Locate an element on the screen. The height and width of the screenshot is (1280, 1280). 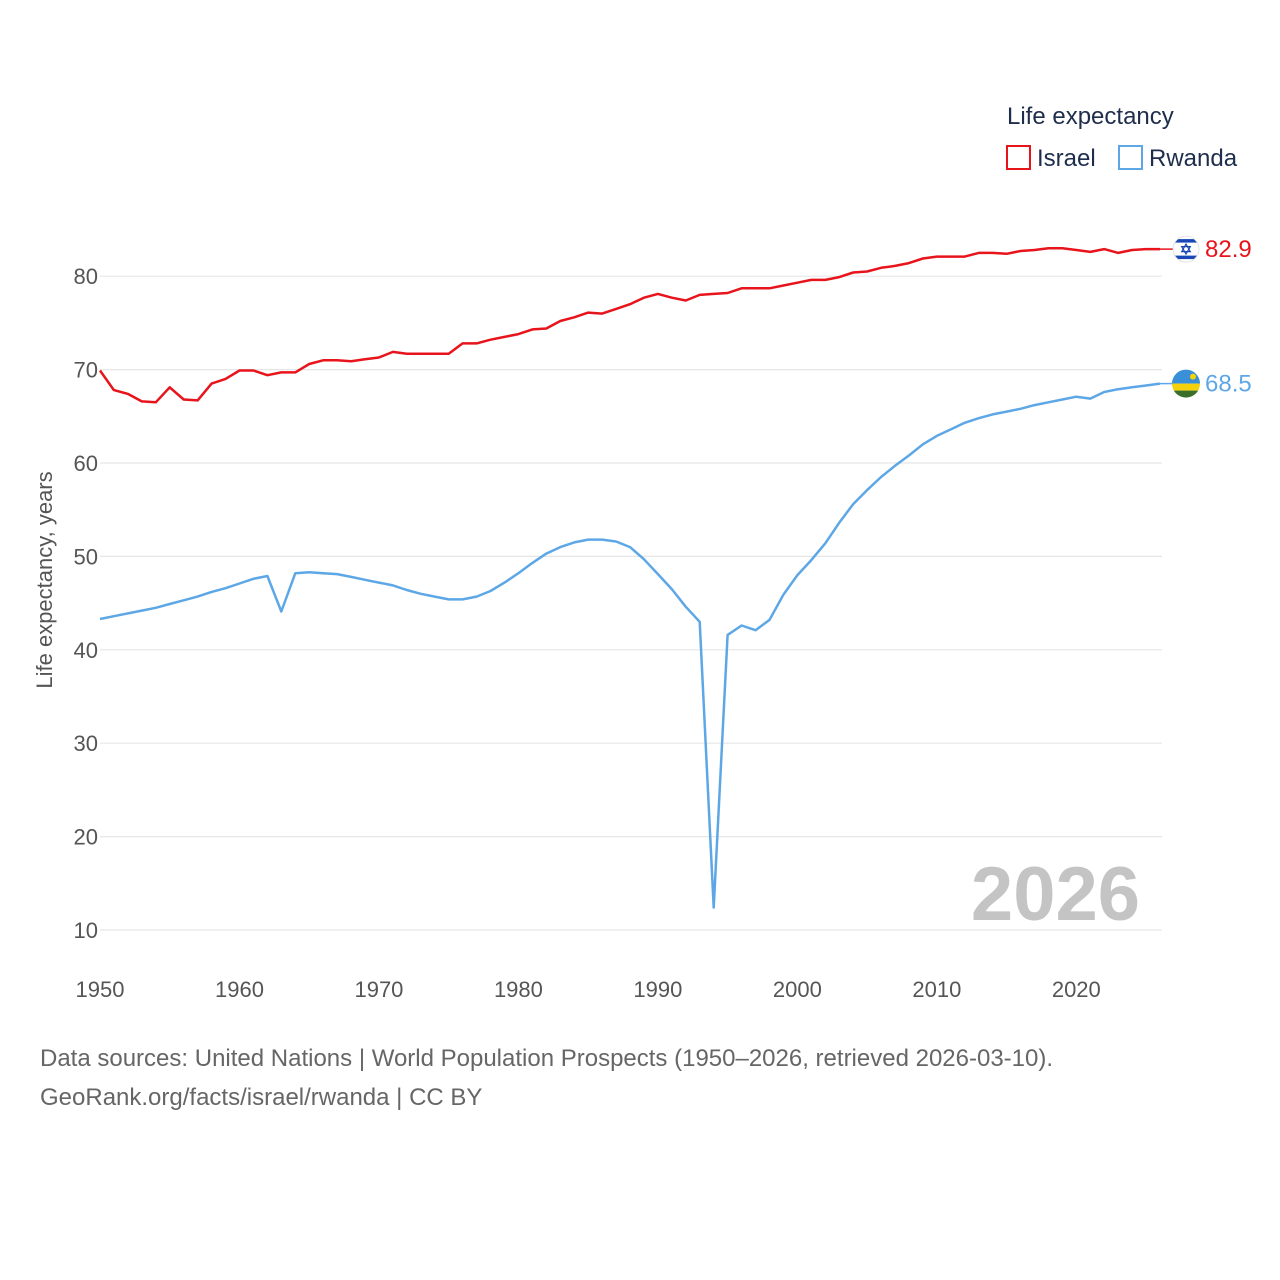
x-tick-label: 1980 is located at coordinates (518, 989).